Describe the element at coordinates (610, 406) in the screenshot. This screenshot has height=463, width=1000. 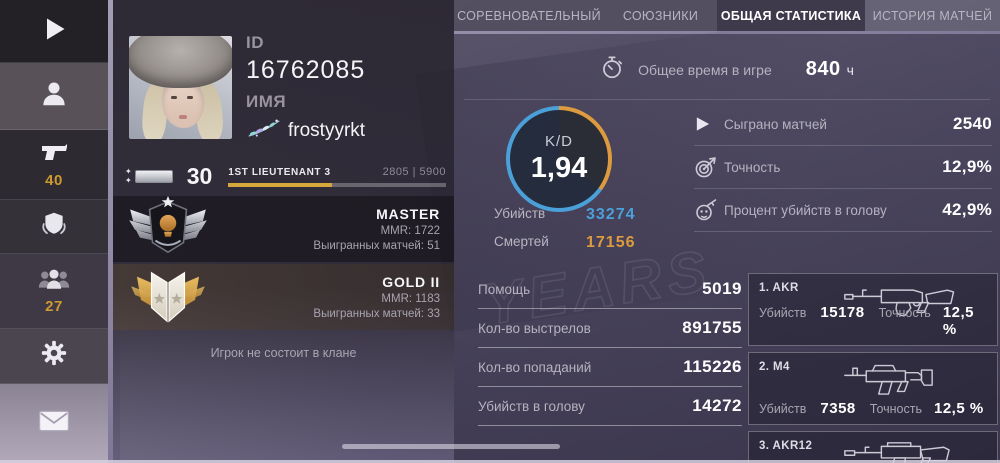
I see `stat-row-headshot-kills: Убийств в голову 14272` at that location.